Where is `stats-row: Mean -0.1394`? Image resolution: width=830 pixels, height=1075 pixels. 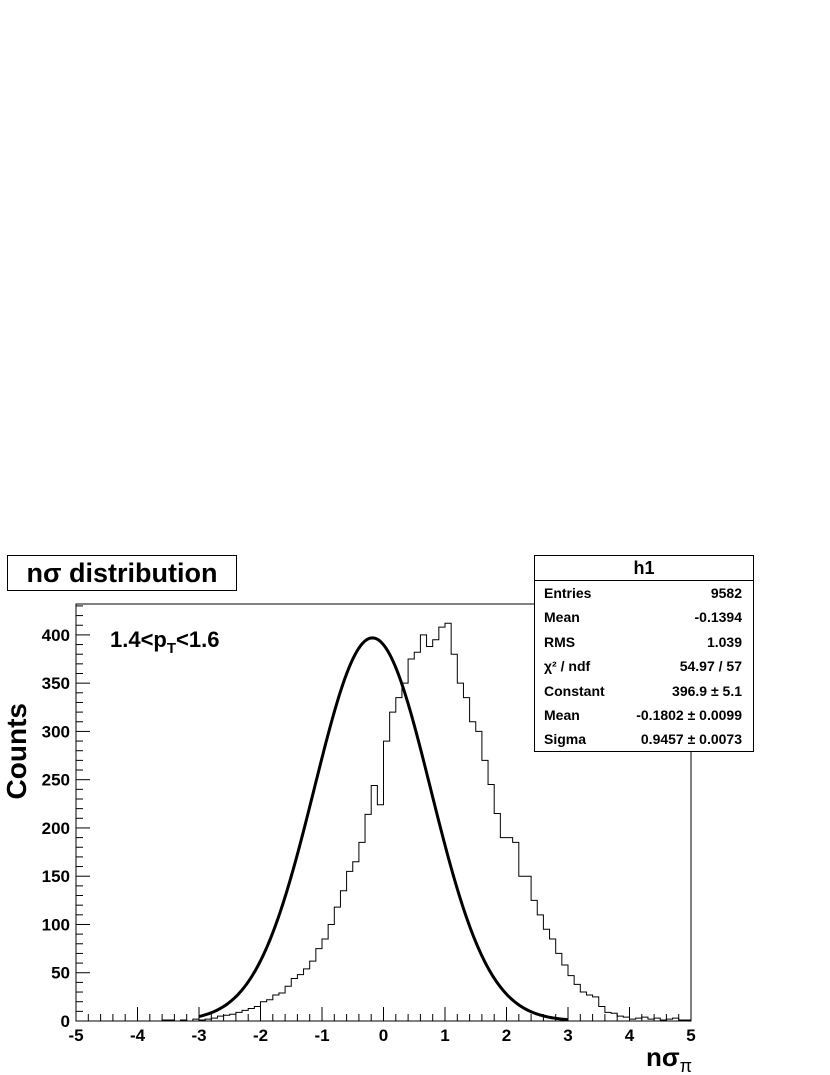
stats-row: Mean -0.1394 is located at coordinates (644, 617).